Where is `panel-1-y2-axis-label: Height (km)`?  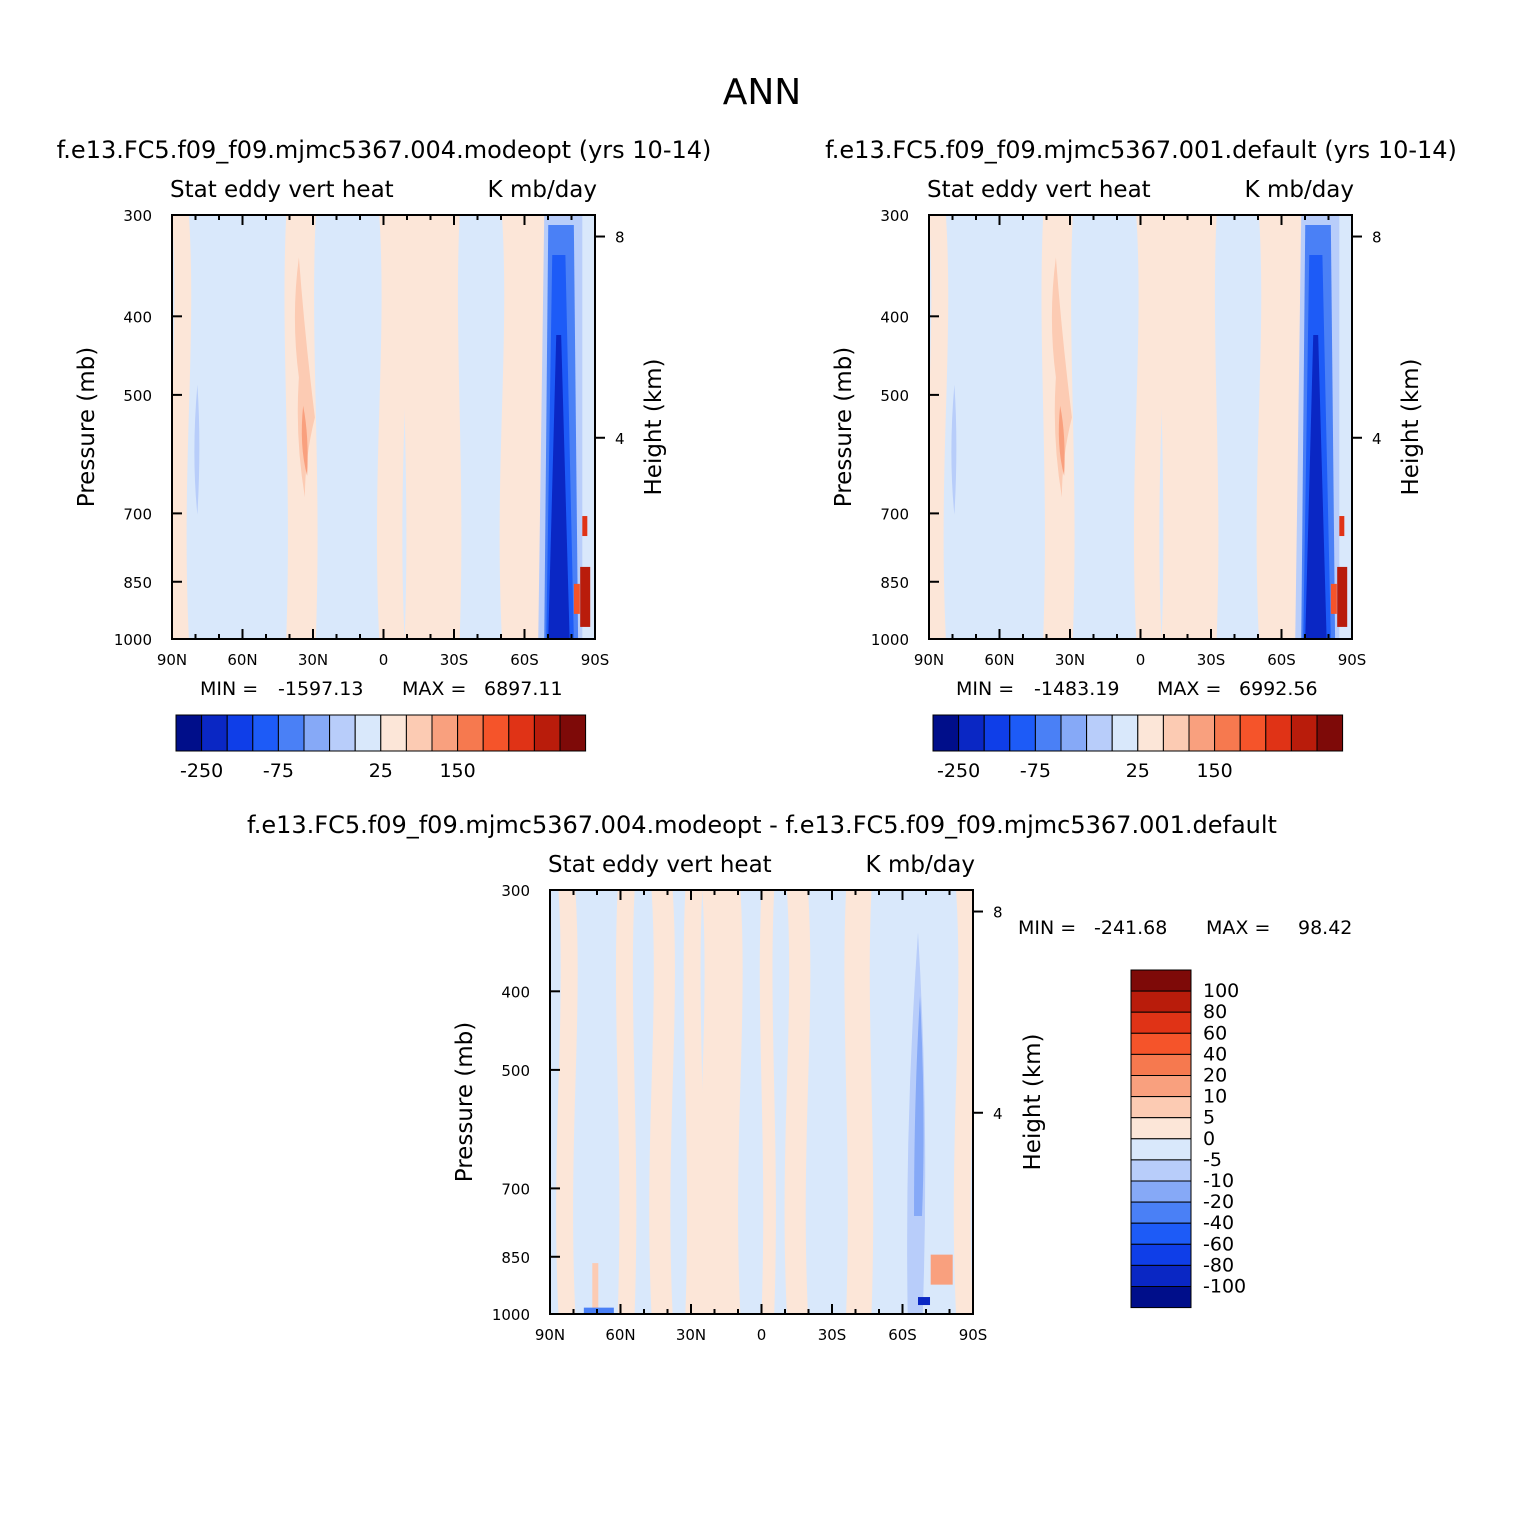 panel-1-y2-axis-label: Height (km) is located at coordinates (654, 426).